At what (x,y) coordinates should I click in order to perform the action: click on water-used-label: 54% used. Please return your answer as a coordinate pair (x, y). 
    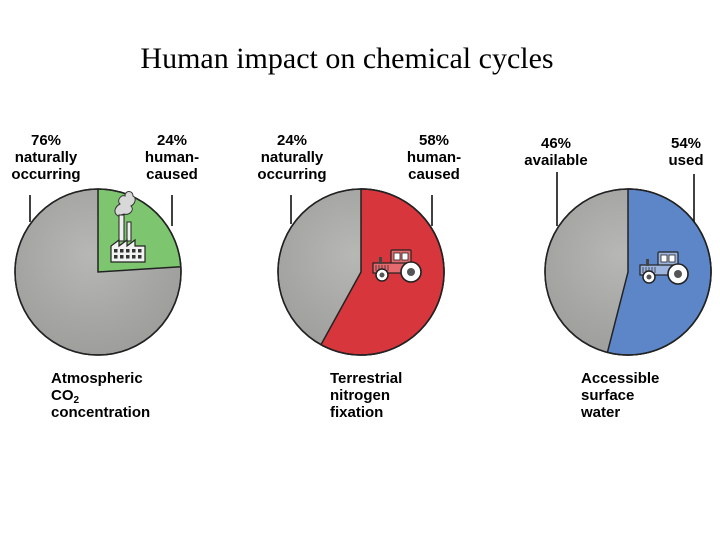
    Looking at the image, I should click on (686, 152).